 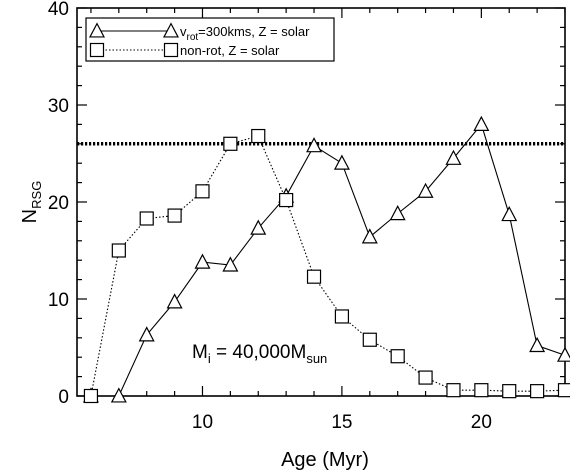 What do you see at coordinates (36, 195) in the screenshot?
I see `y-axis-label-subscript: RSG` at bounding box center [36, 195].